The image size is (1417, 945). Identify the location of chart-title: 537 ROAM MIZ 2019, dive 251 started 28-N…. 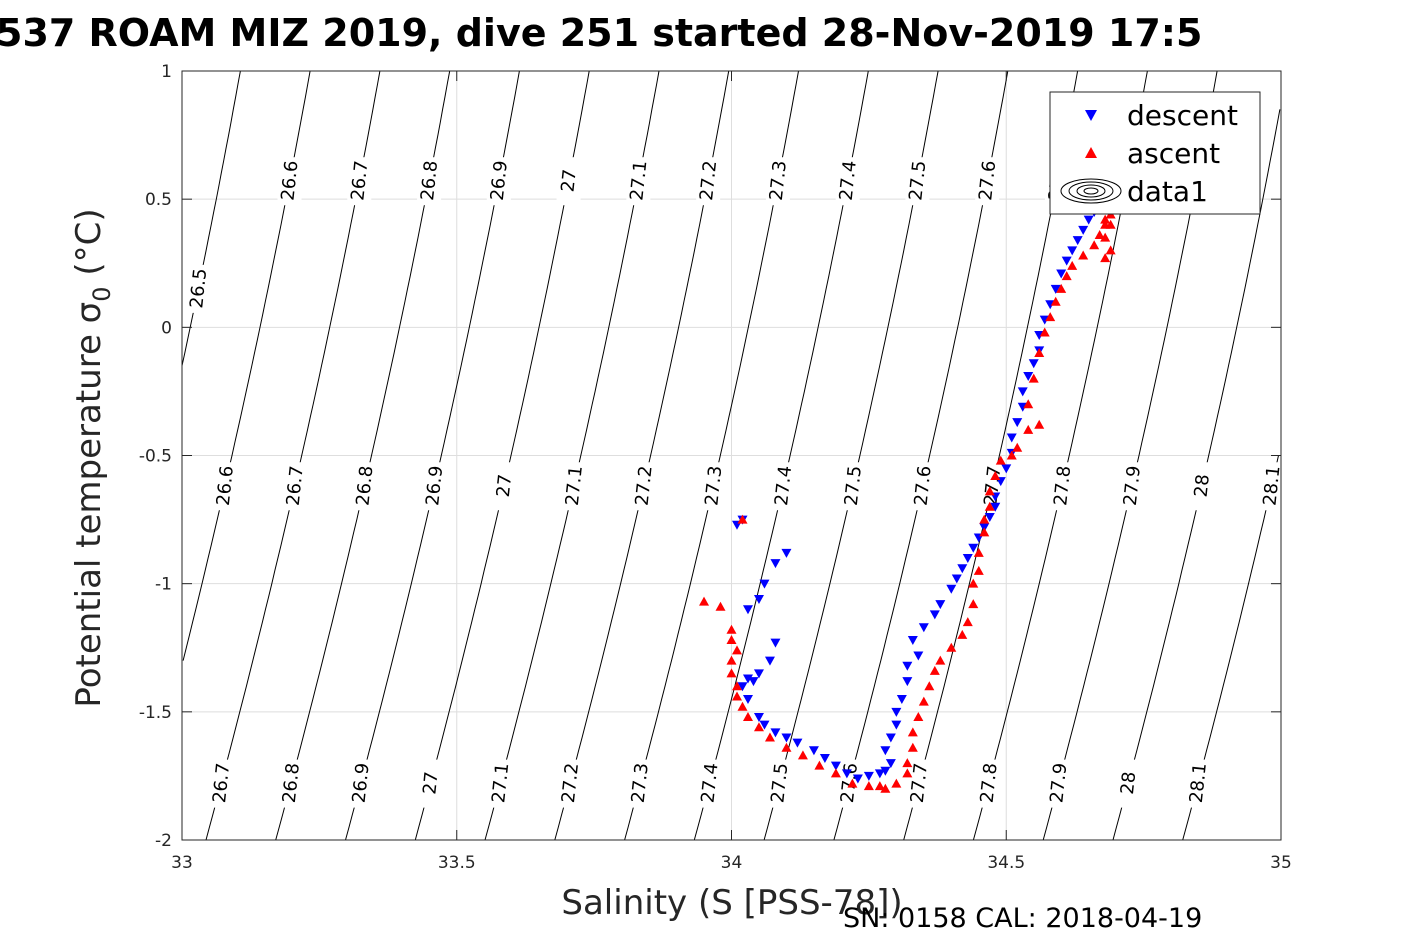
(601, 33).